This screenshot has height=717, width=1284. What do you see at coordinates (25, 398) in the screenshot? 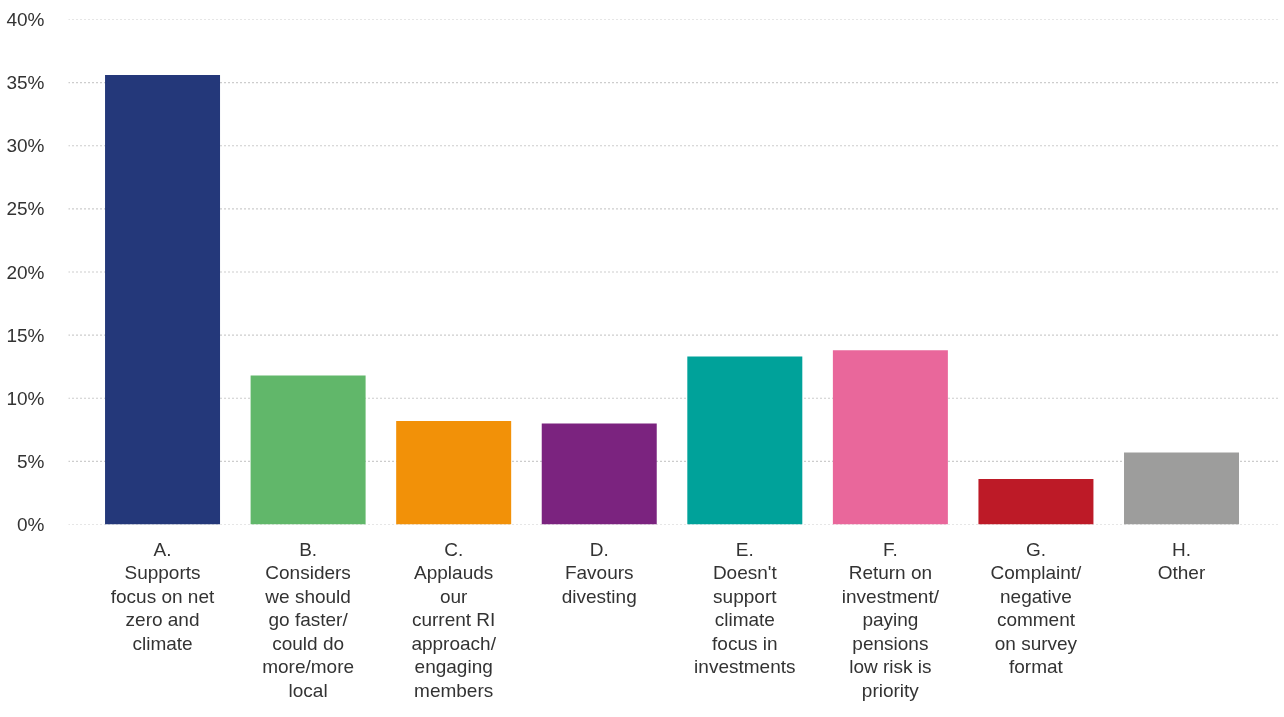
I see `y-tick-label: 10%` at bounding box center [25, 398].